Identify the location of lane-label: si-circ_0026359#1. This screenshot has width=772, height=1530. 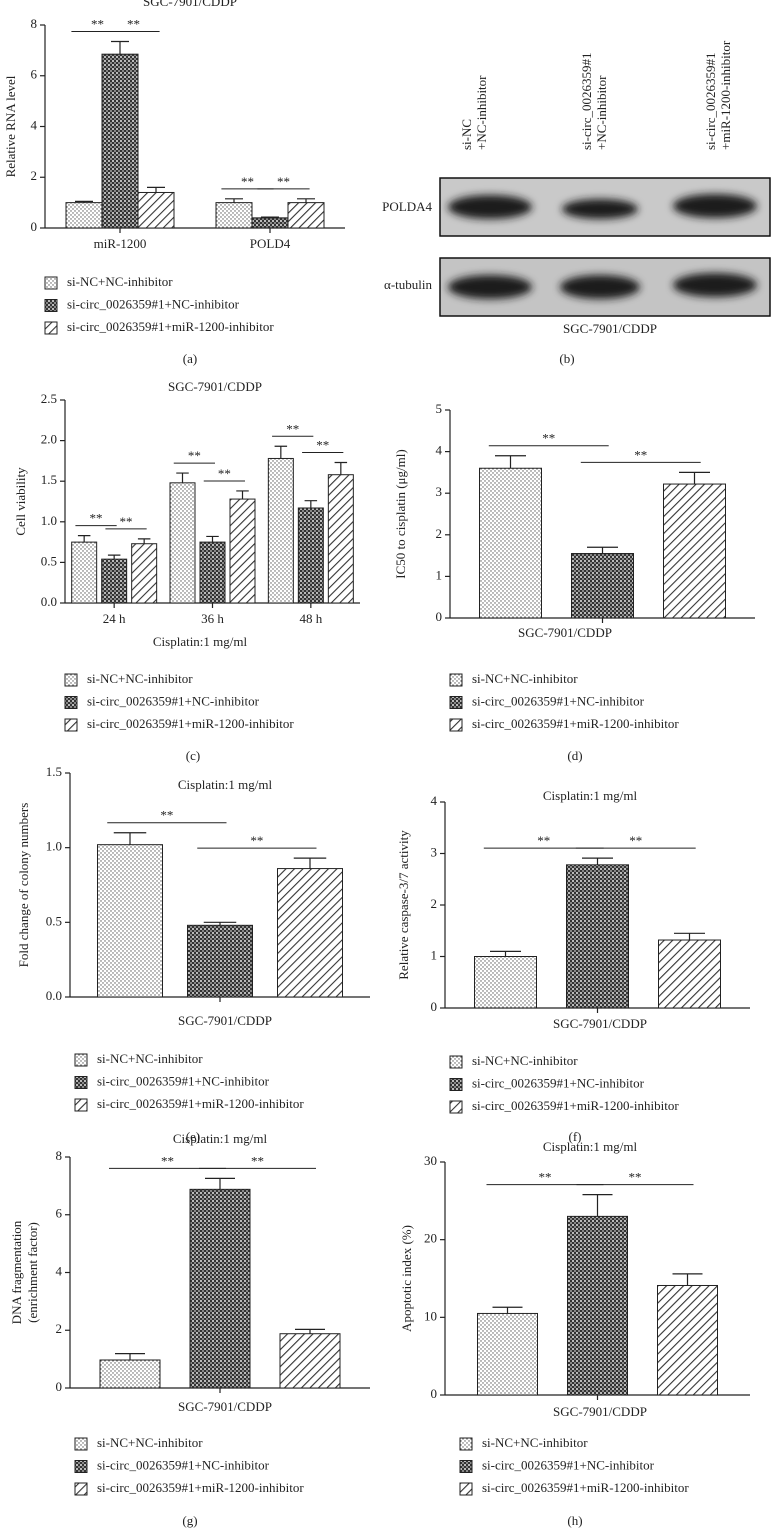
(710, 101).